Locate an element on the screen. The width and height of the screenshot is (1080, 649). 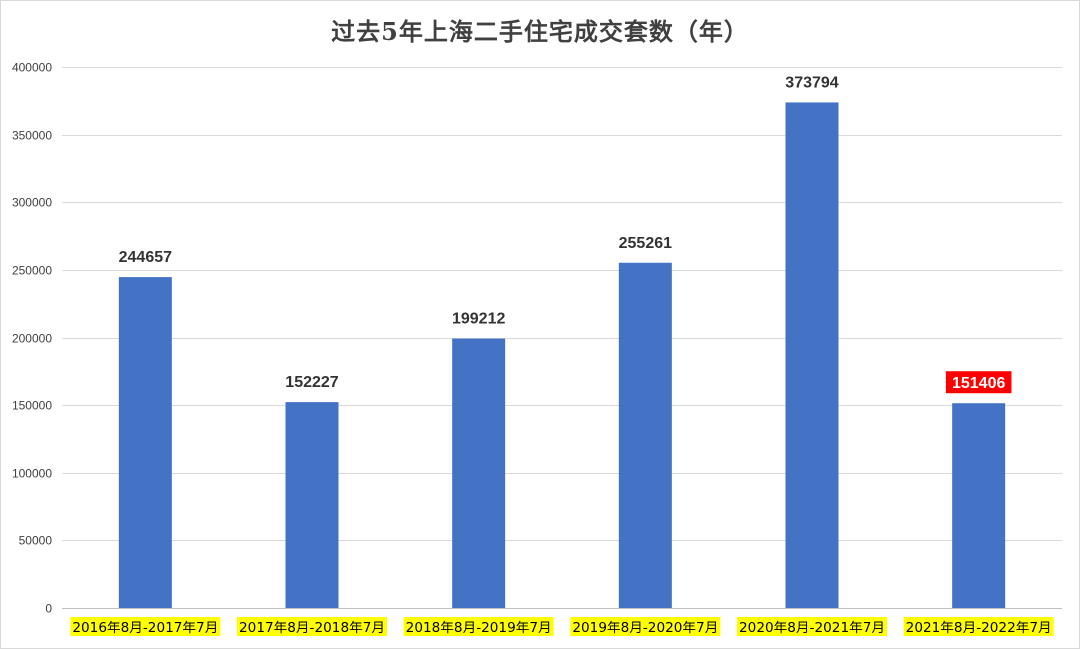
x-category-label: 2021年8月-2022年7月 is located at coordinates (979, 628).